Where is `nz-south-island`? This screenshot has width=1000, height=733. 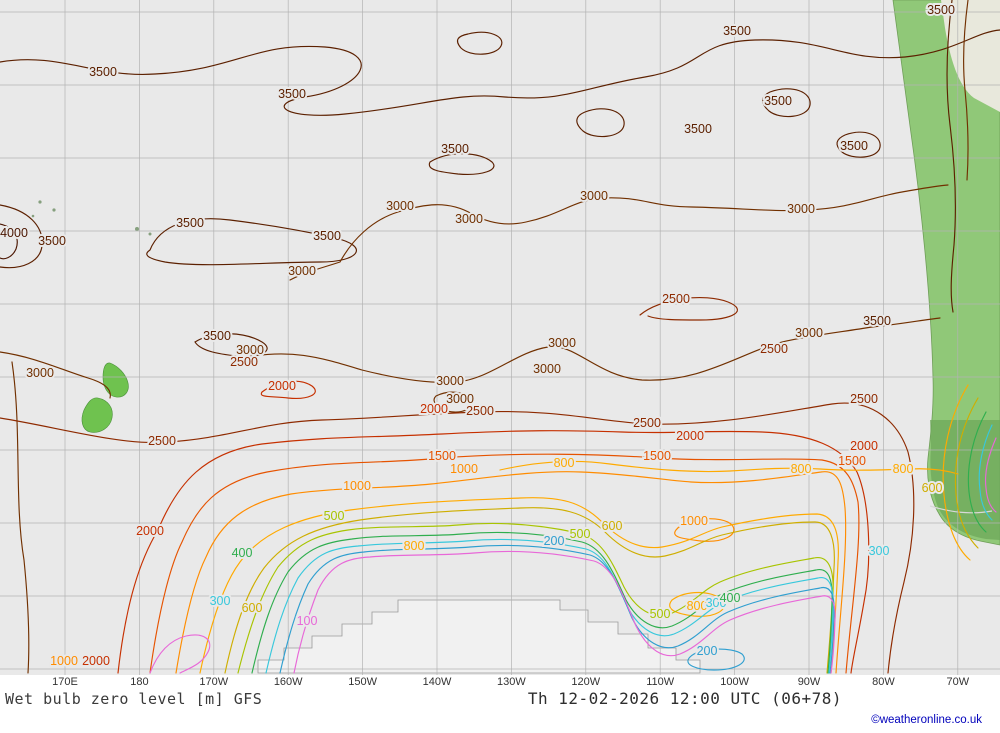 nz-south-island is located at coordinates (97, 415).